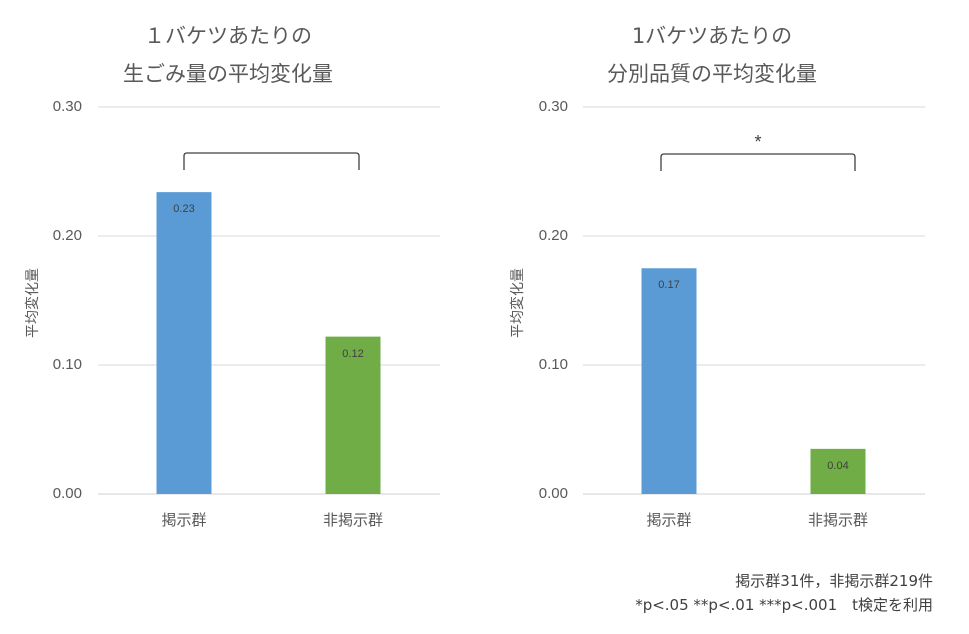 This screenshot has height=634, width=969. Describe the element at coordinates (353, 353) in the screenshot. I see `data-label: 0.12` at that location.